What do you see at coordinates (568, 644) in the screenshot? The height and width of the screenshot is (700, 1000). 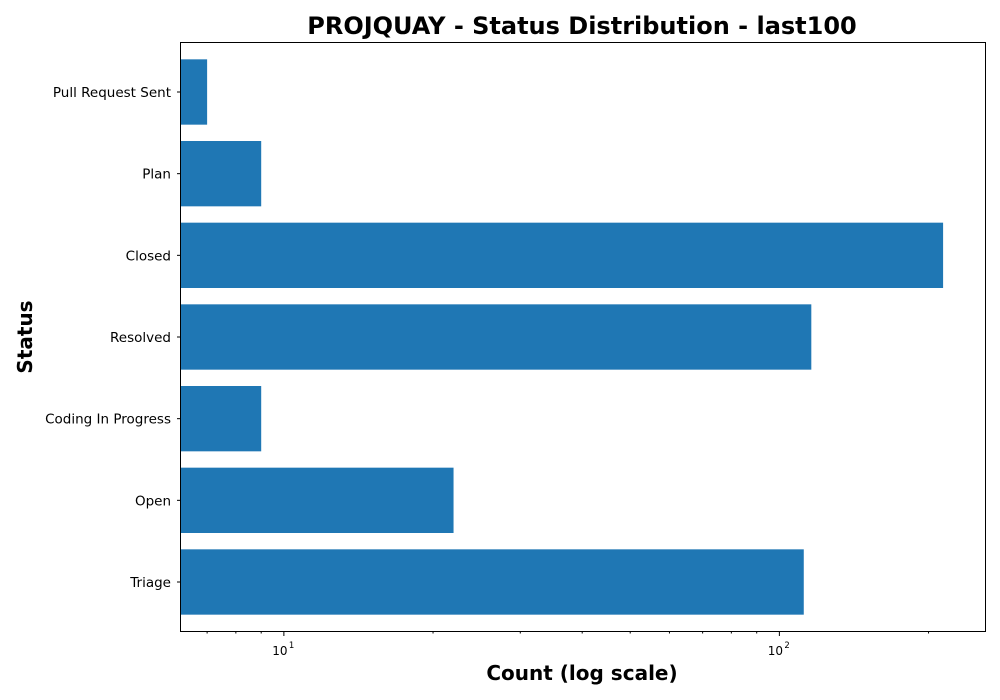 I see `x-ticks-group: 10 1 10 2` at bounding box center [568, 644].